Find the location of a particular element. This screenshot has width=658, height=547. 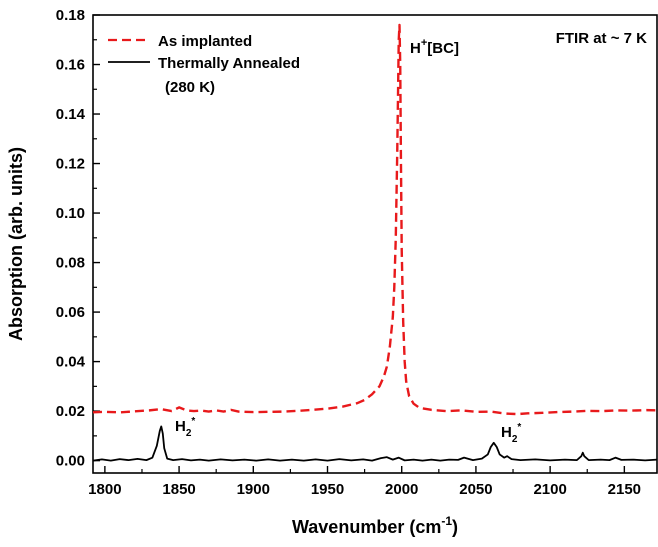

x-tick-label: 2000 is located at coordinates (401, 489).